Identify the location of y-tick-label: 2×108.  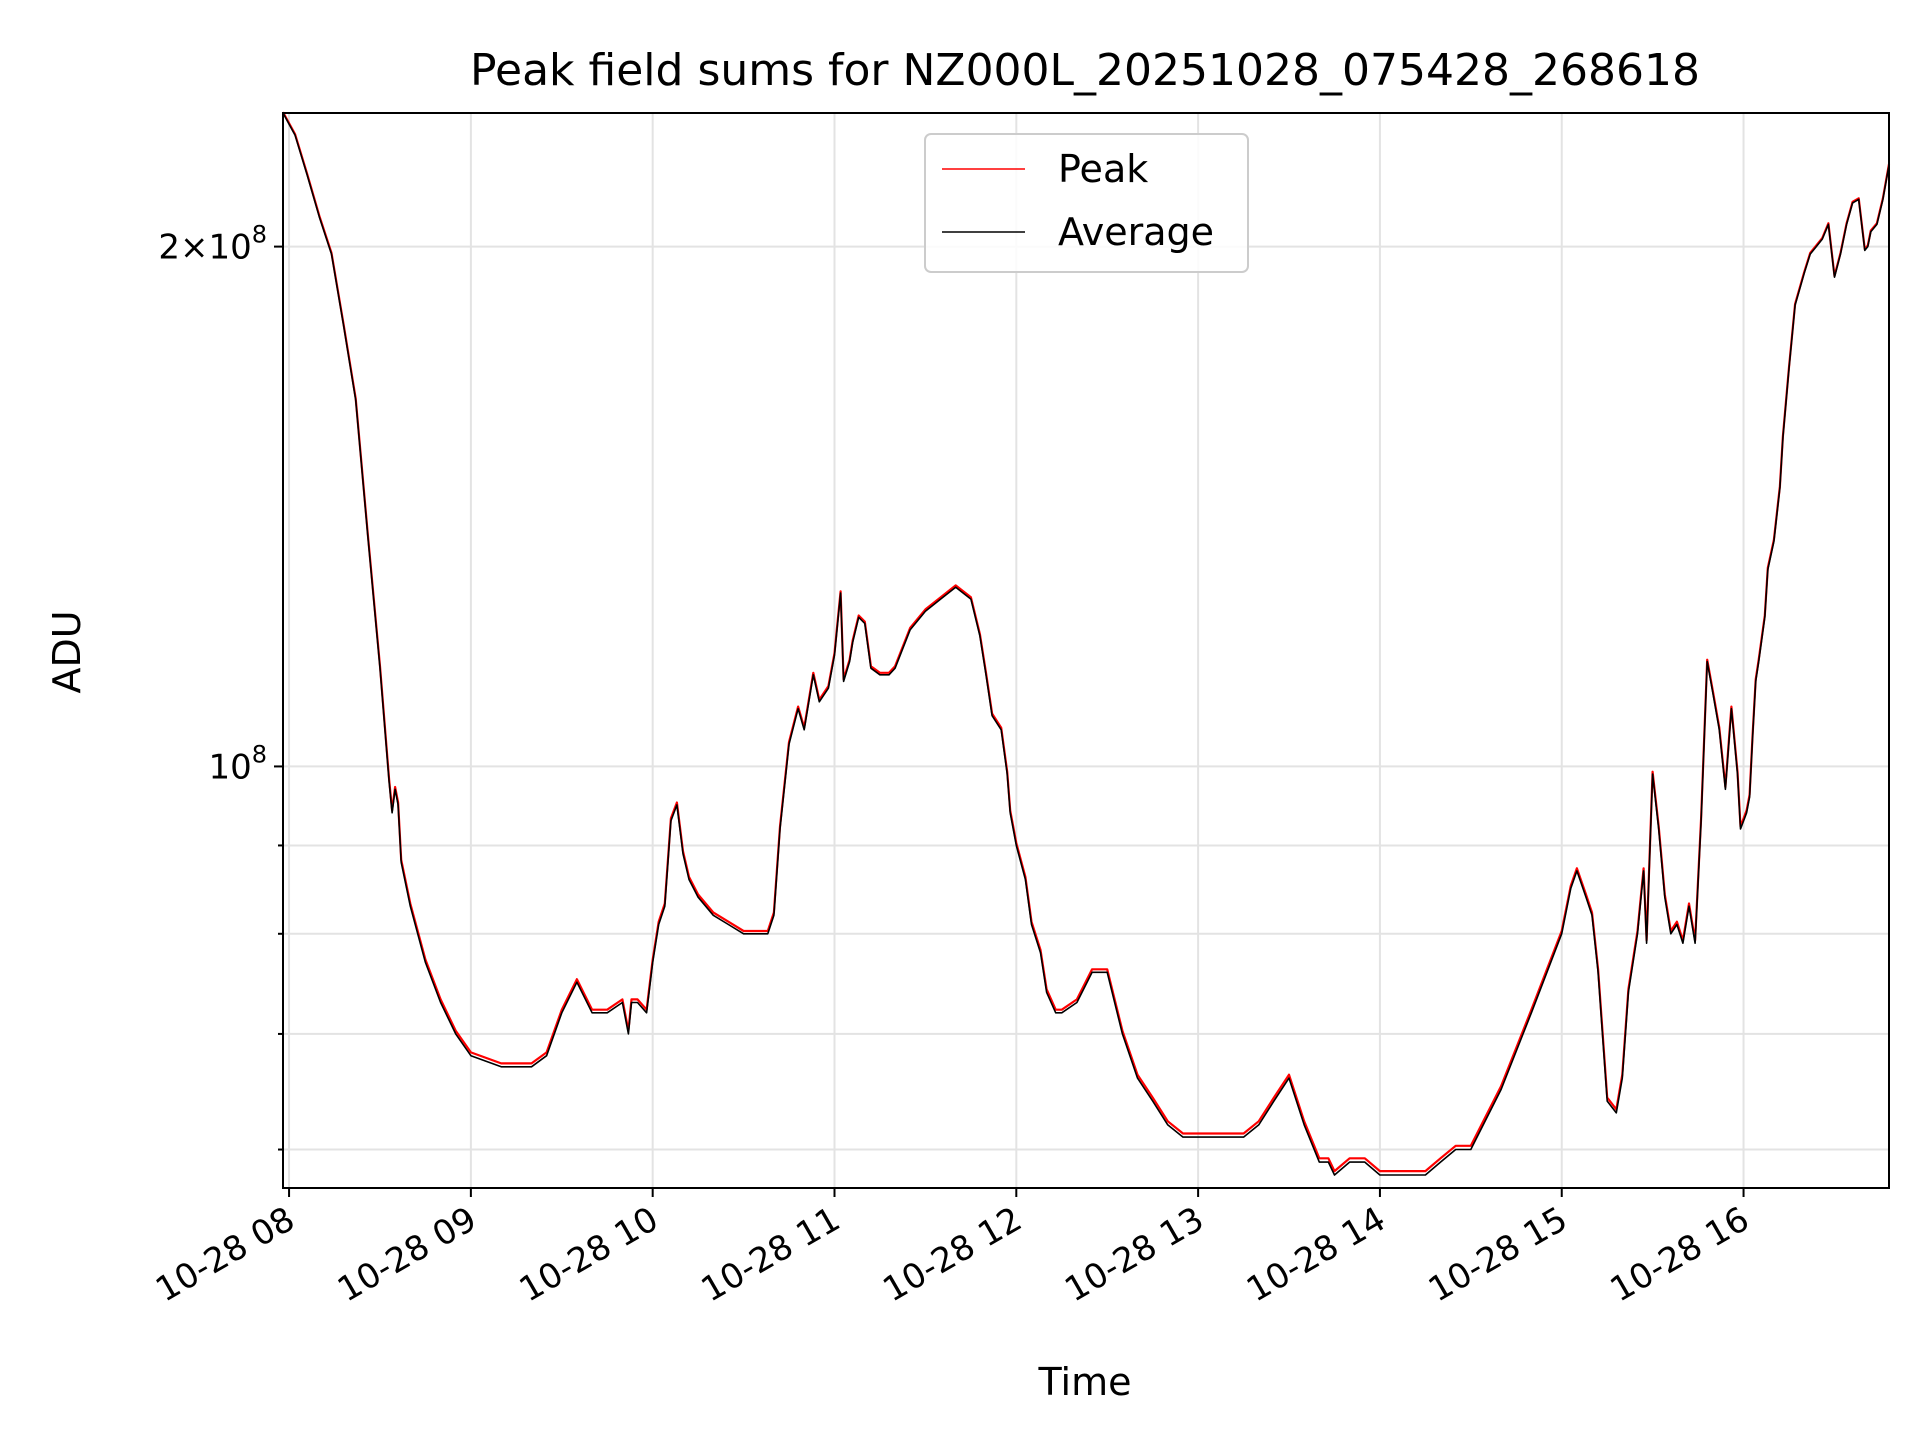
(212, 244).